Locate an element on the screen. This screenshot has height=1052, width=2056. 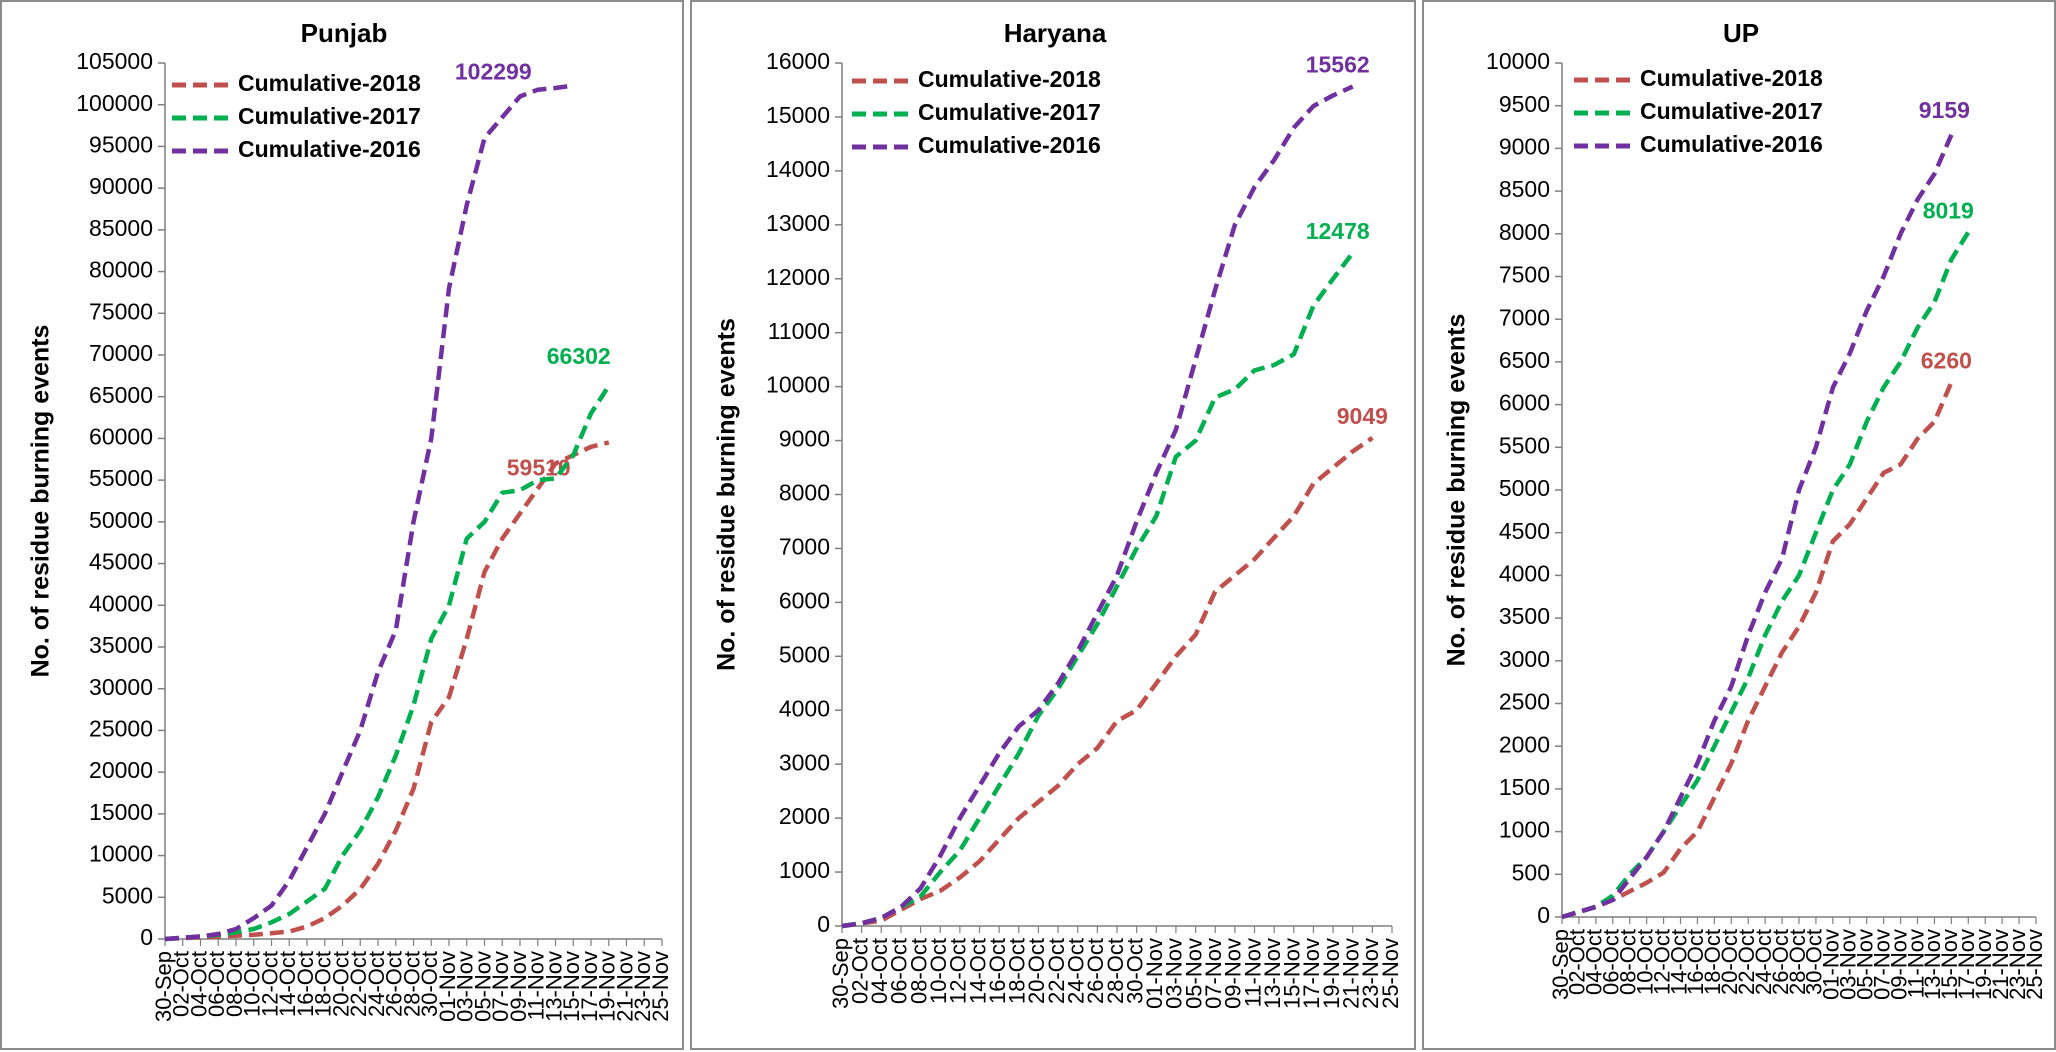
up-y-tick-label: 2500 is located at coordinates (1524, 702).